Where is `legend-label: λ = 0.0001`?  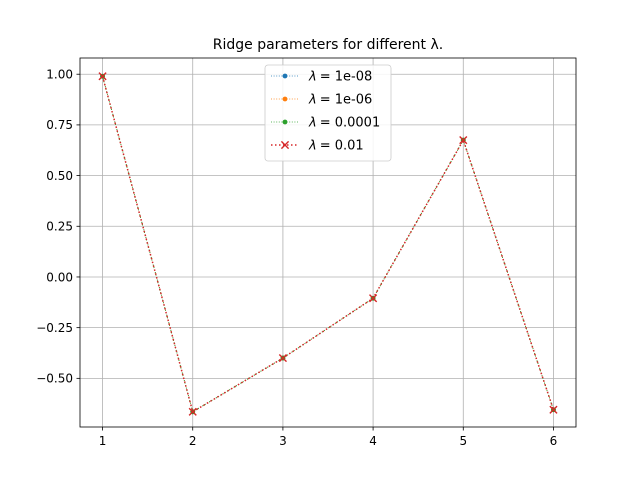 legend-label: λ = 0.0001 is located at coordinates (344, 123).